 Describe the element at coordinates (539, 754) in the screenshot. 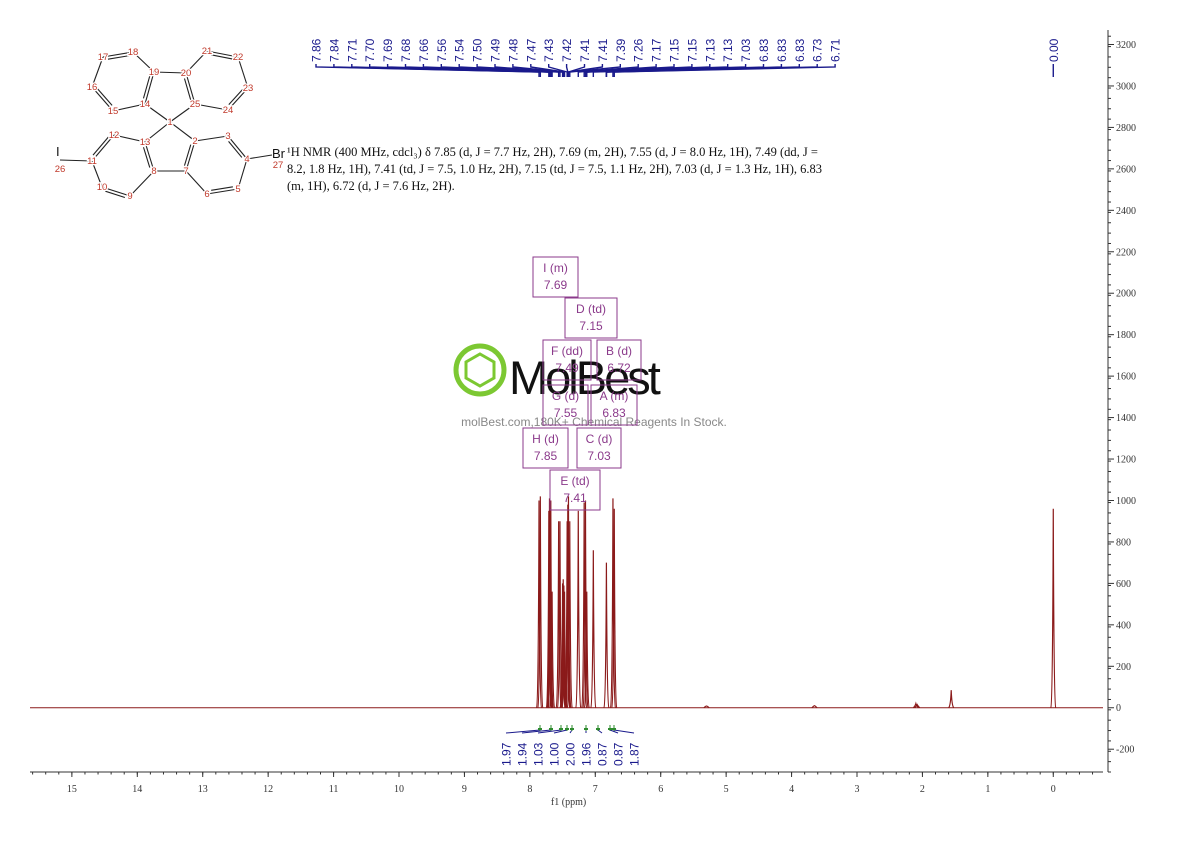

I see `integral-label: 1.03` at that location.